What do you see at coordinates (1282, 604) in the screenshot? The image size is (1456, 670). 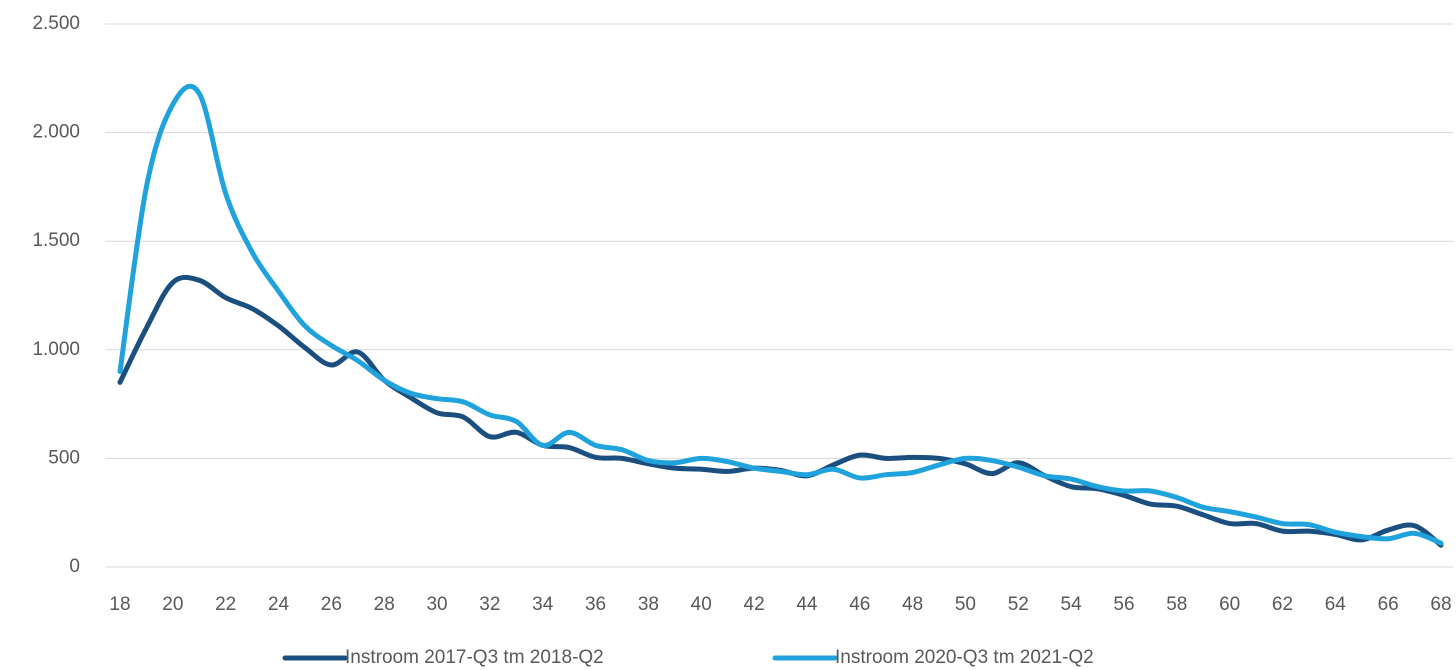 I see `x-tick-label: 62` at bounding box center [1282, 604].